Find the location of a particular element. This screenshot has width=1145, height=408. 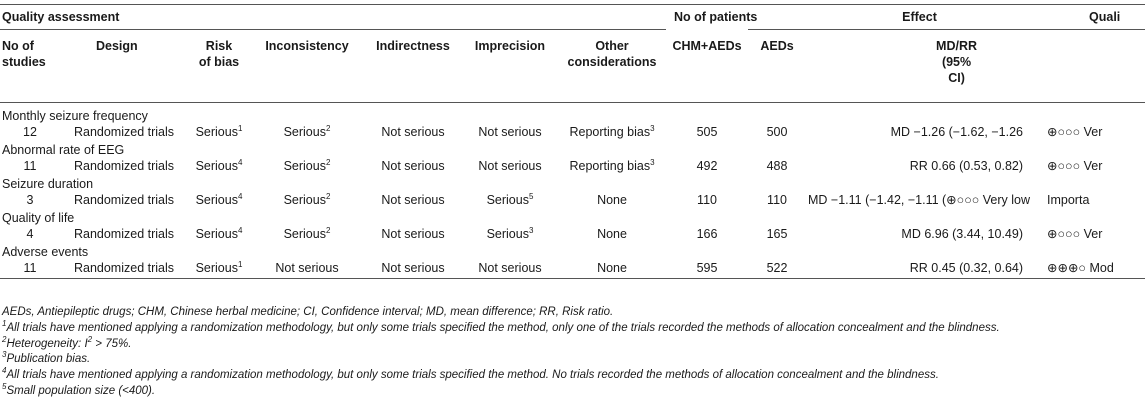

cell-aeds: 110 is located at coordinates (777, 200).